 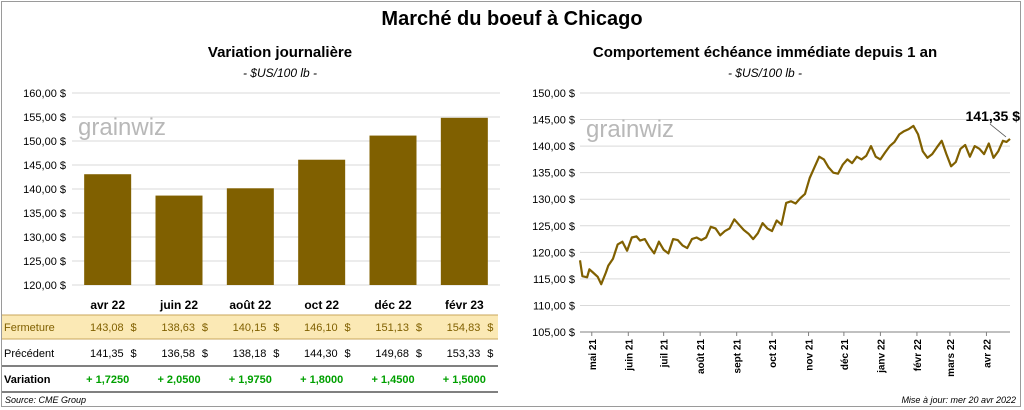 I want to click on left-y-tick-label: 140,00 $, so click(x=44, y=190).